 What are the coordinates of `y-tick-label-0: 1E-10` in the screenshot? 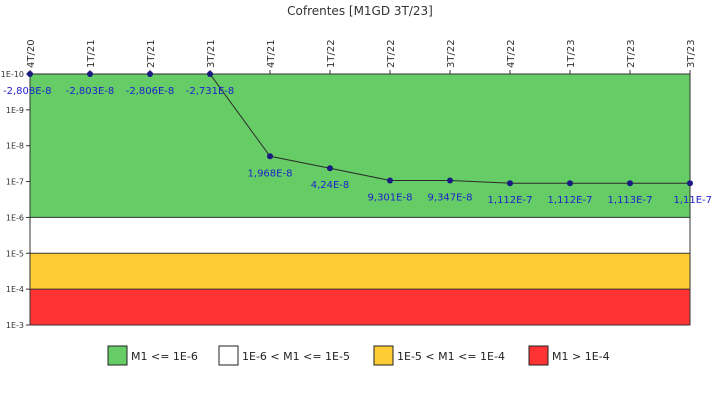 It's located at (12, 74).